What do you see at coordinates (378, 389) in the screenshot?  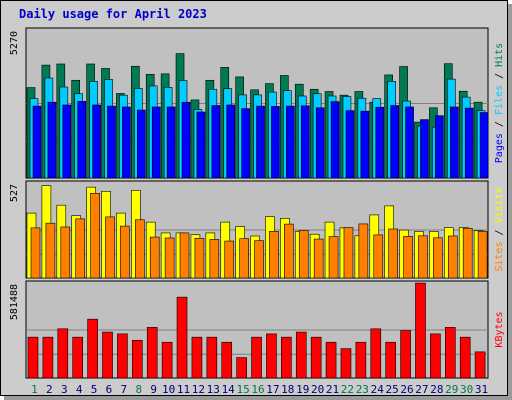 I see `x-tick-label-24: 24` at bounding box center [378, 389].